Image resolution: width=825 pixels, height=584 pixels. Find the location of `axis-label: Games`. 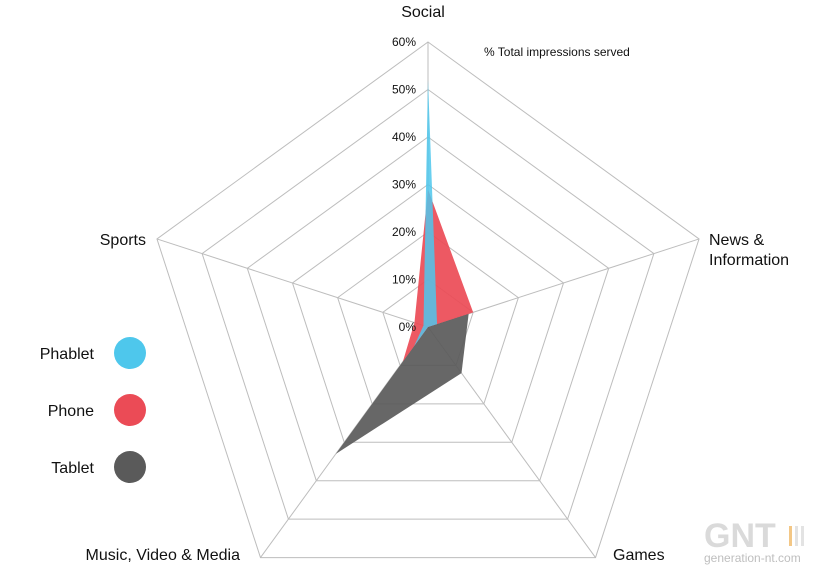

axis-label: Games is located at coordinates (639, 555).